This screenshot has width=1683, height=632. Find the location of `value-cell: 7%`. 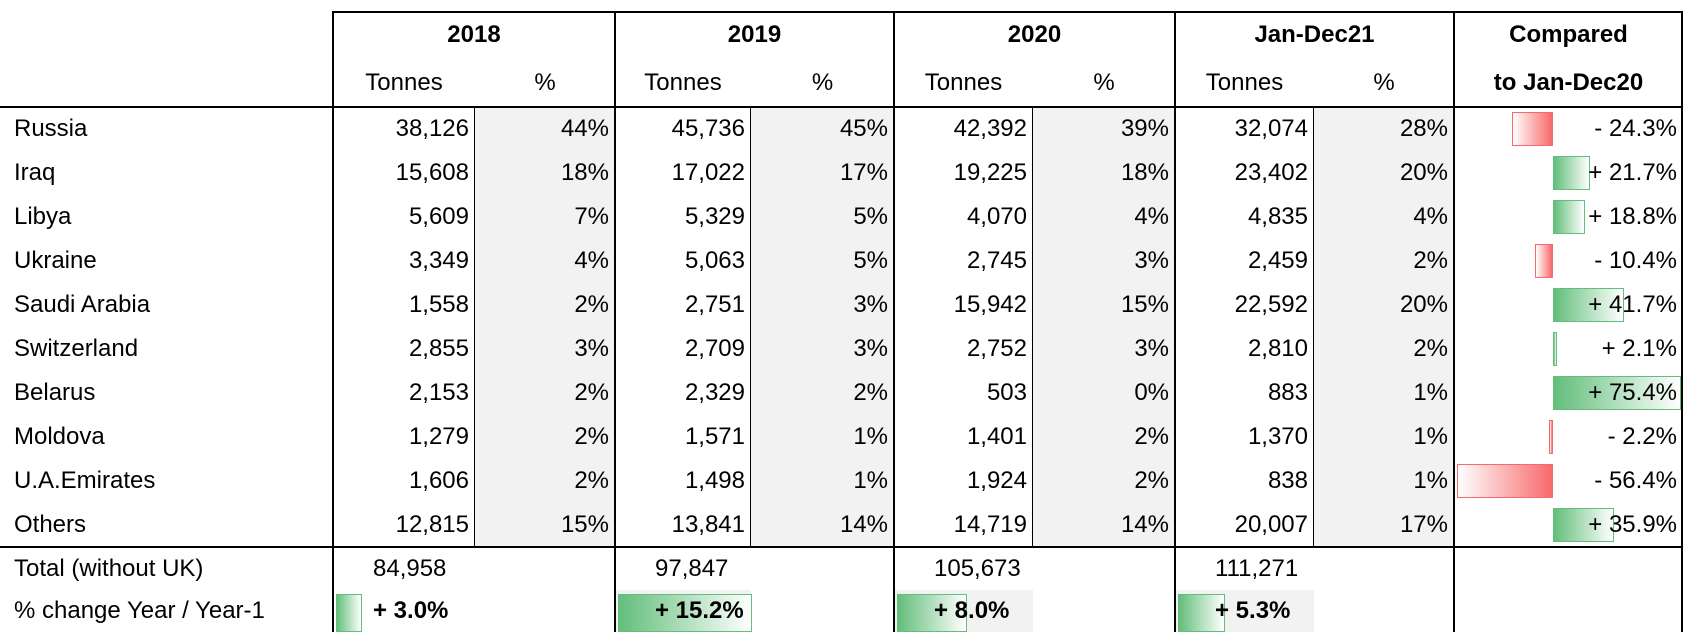

value-cell: 7% is located at coordinates (591, 216).